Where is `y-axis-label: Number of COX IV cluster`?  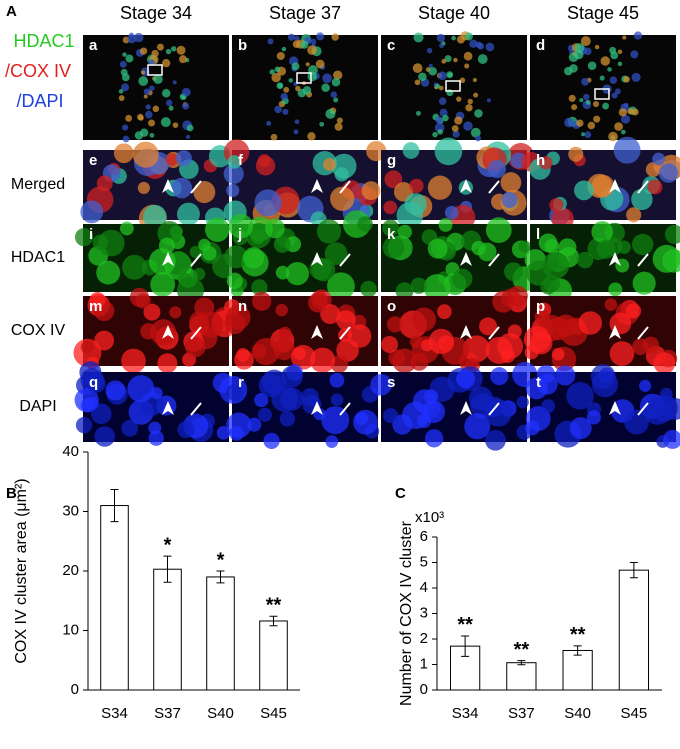
y-axis-label: Number of COX IV cluster is located at coordinates (406, 613).